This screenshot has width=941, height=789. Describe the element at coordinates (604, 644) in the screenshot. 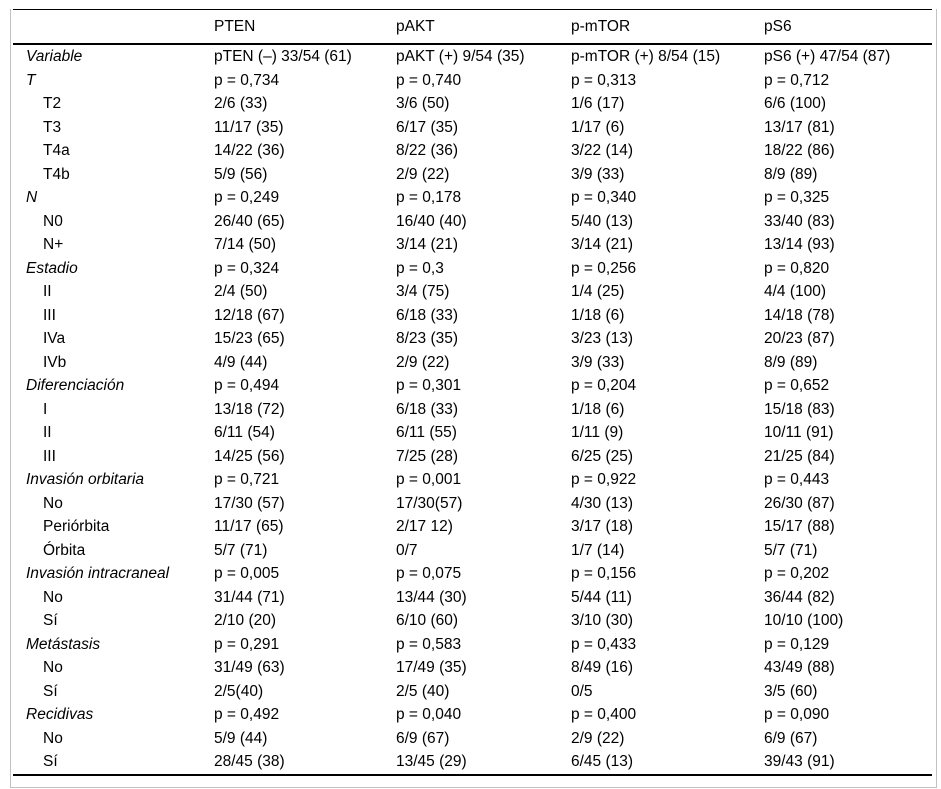

I see `cell: p = 0,433` at that location.